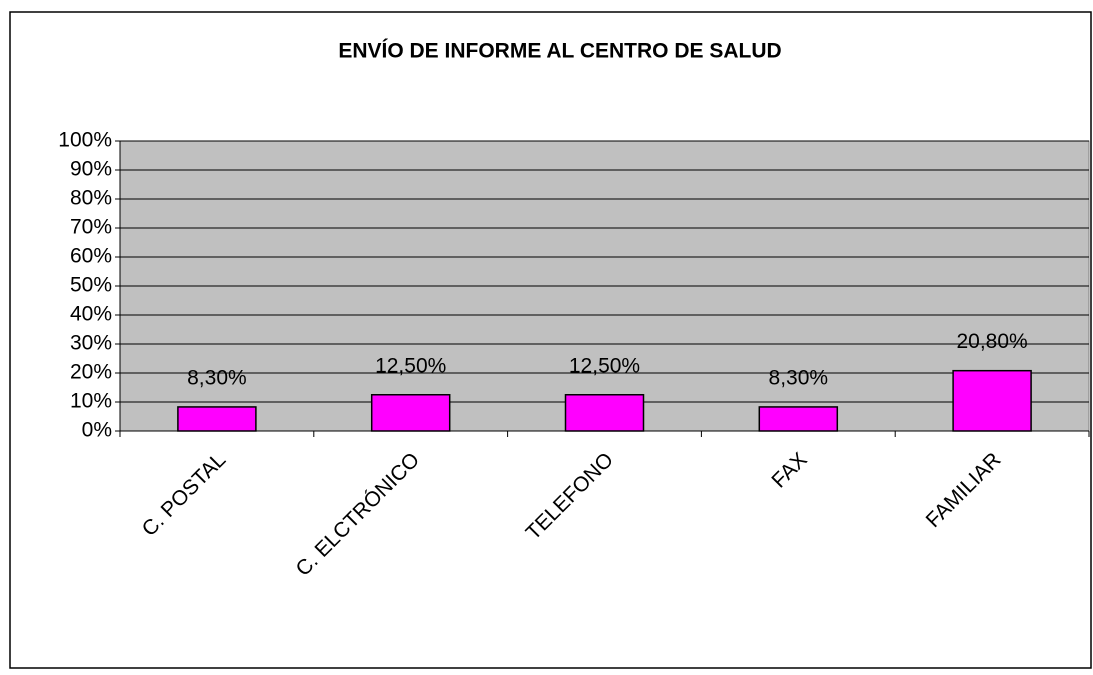 The image size is (1093, 675). What do you see at coordinates (91, 401) in the screenshot?
I see `y-tick-label: 10%` at bounding box center [91, 401].